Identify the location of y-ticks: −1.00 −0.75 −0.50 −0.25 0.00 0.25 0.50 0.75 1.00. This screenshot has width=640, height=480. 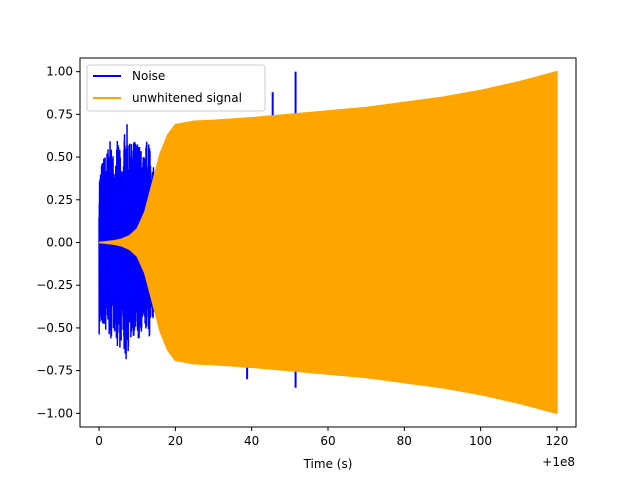
(58, 242).